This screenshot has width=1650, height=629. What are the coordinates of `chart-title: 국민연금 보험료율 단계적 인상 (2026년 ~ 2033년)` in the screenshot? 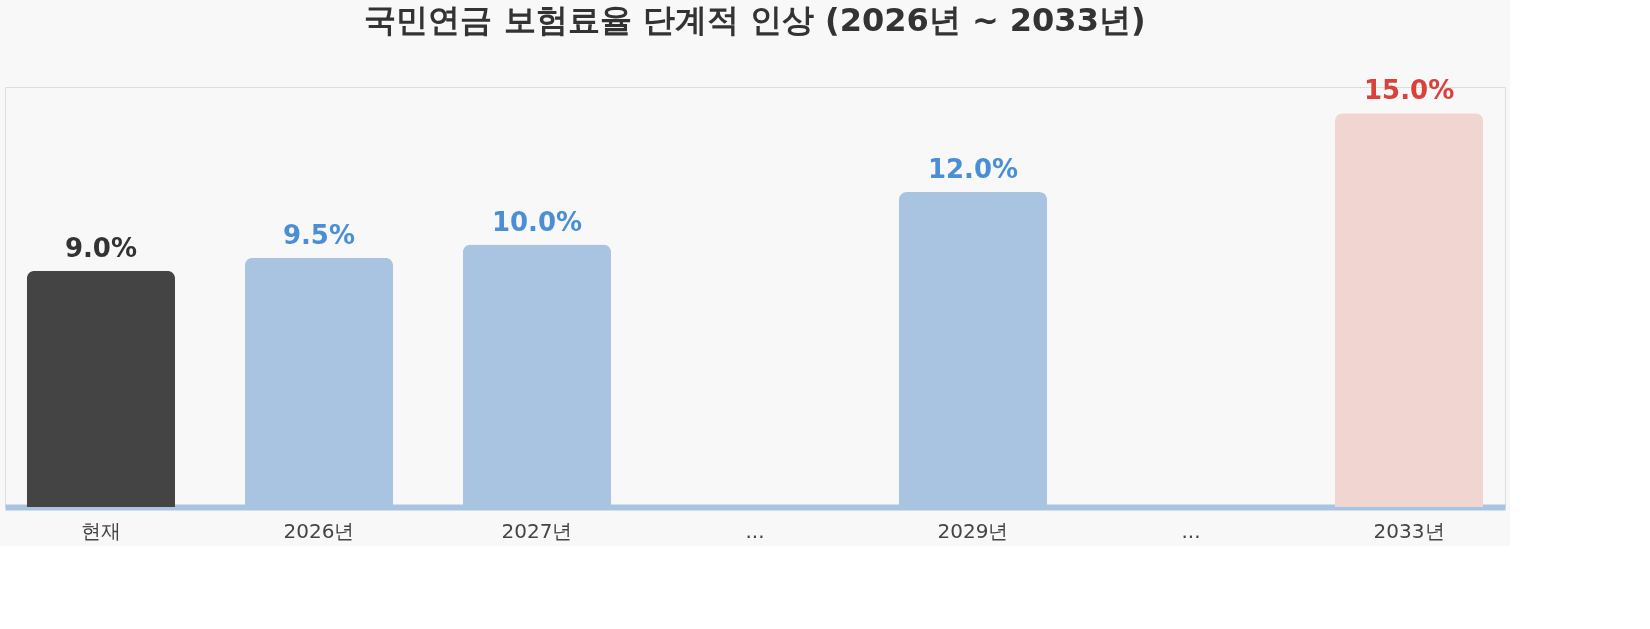 It's located at (755, 20).